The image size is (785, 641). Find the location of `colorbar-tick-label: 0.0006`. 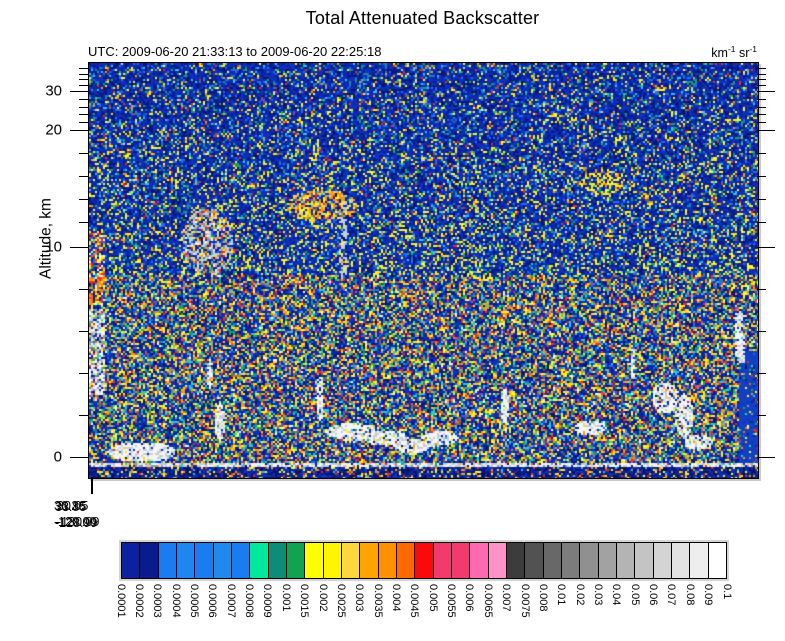

colorbar-tick-label: 0.0006 is located at coordinates (212, 601).